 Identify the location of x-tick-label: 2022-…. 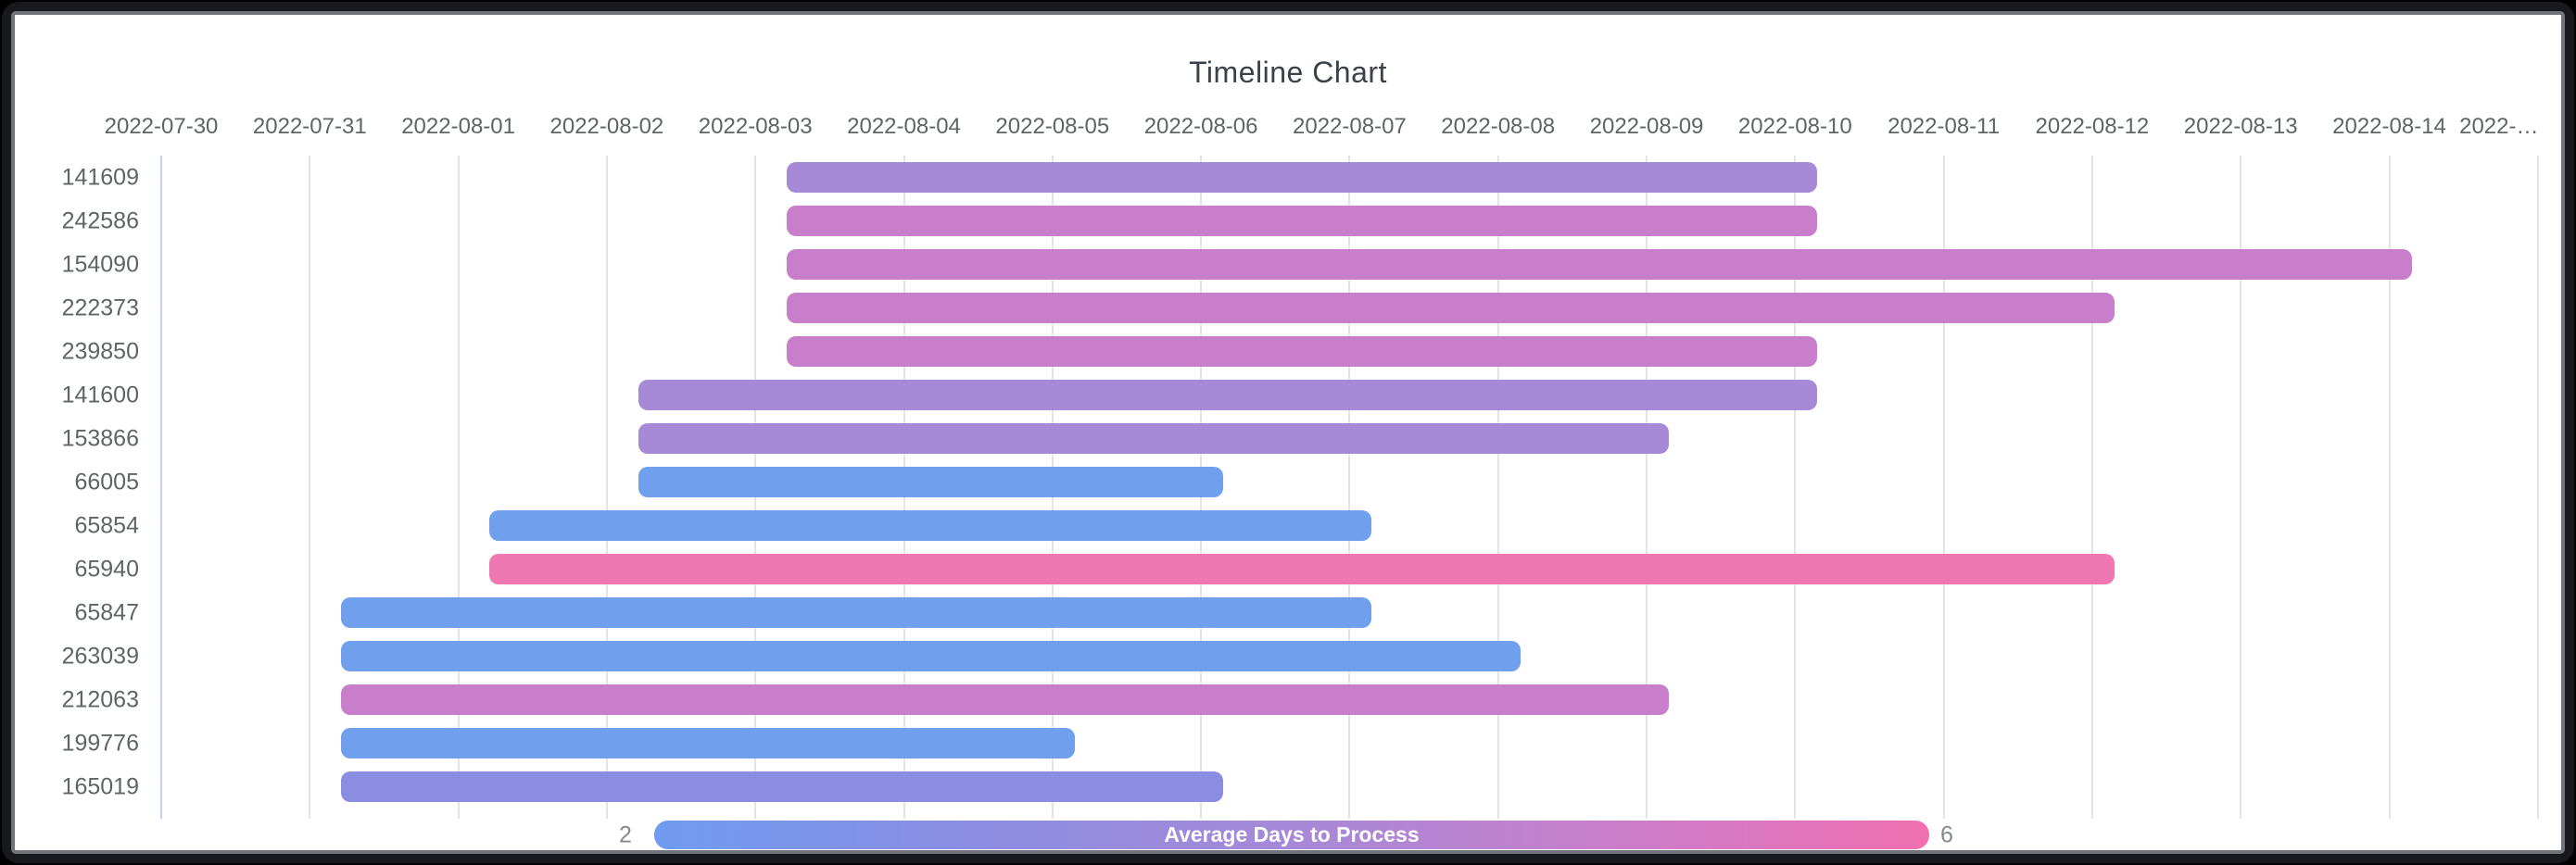
(2499, 126).